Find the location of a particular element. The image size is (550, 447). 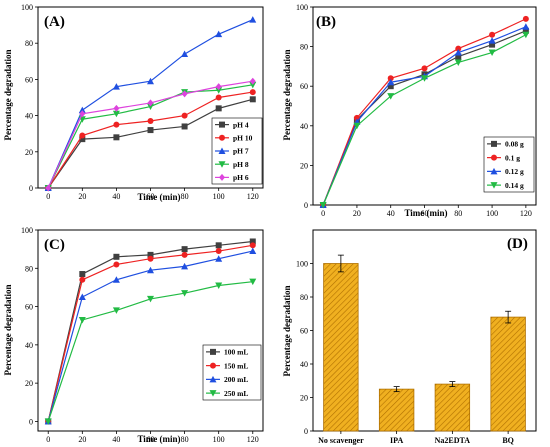

x-tick-label: 20 is located at coordinates (82, 196).